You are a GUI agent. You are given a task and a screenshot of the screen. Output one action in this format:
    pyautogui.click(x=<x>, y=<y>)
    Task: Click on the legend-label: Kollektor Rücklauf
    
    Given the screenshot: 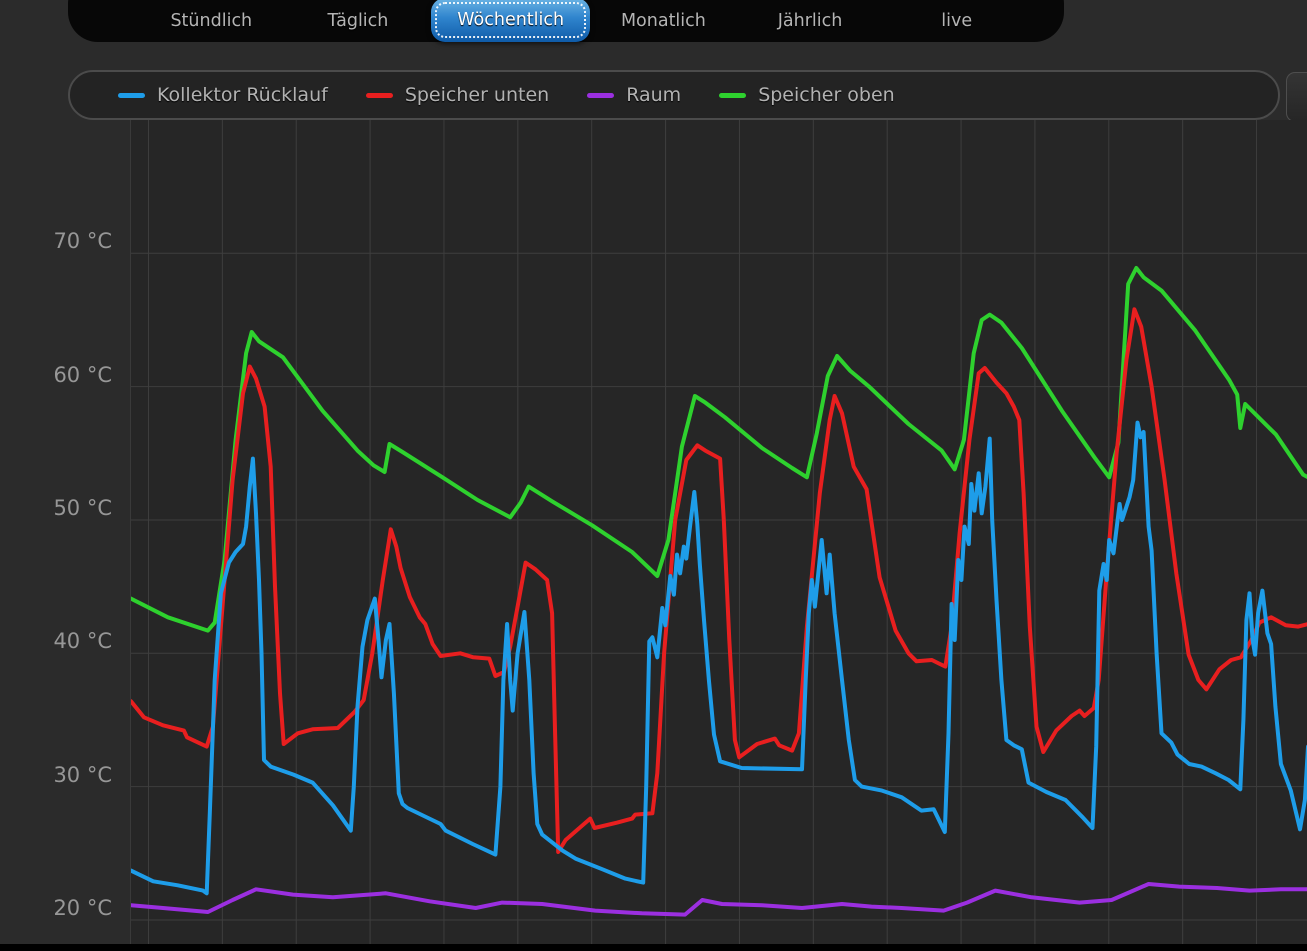 What is the action you would take?
    pyautogui.click(x=242, y=95)
    